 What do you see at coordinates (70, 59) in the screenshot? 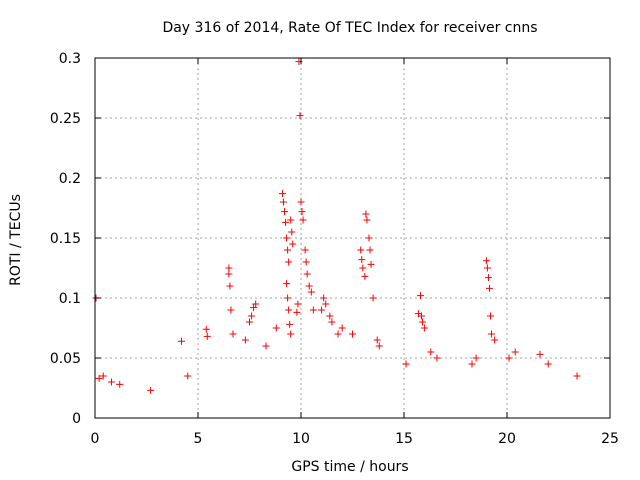
I see `y-tick-label: 0.3` at bounding box center [70, 59].